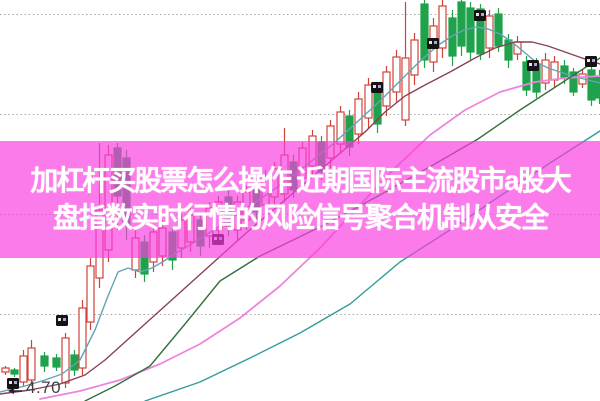 The height and width of the screenshot is (401, 600). I want to click on annotation-arrow-icon, so click(15, 391).